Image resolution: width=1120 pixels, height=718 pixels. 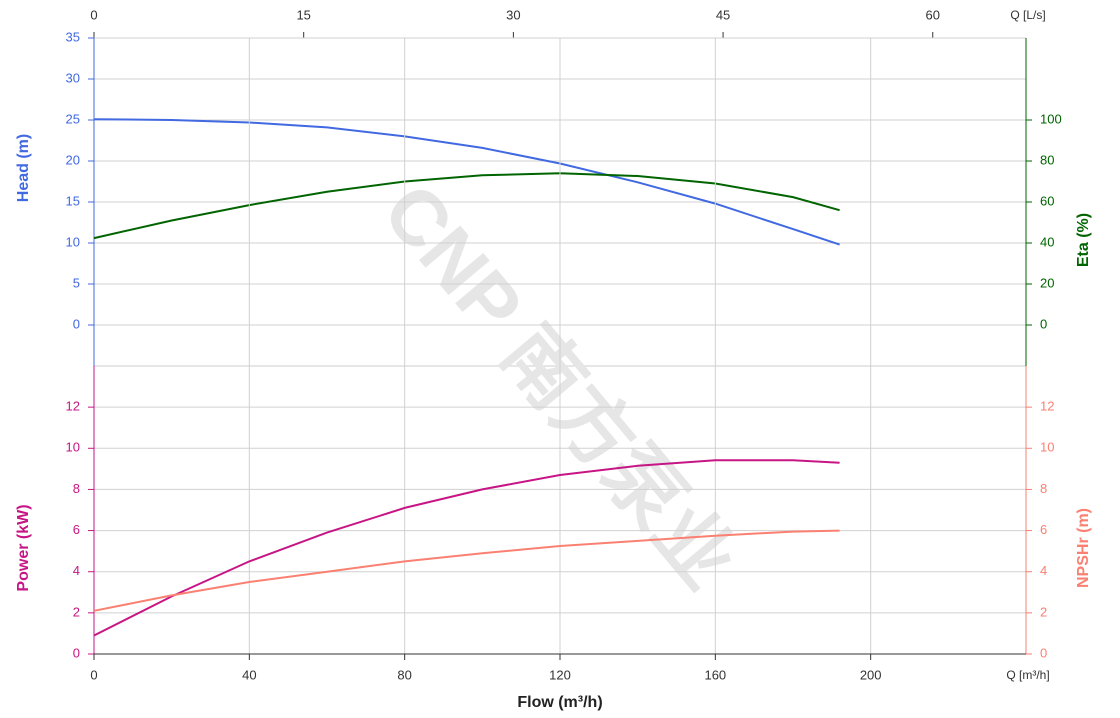 I want to click on y-tick-label: 15, so click(x=73, y=200).